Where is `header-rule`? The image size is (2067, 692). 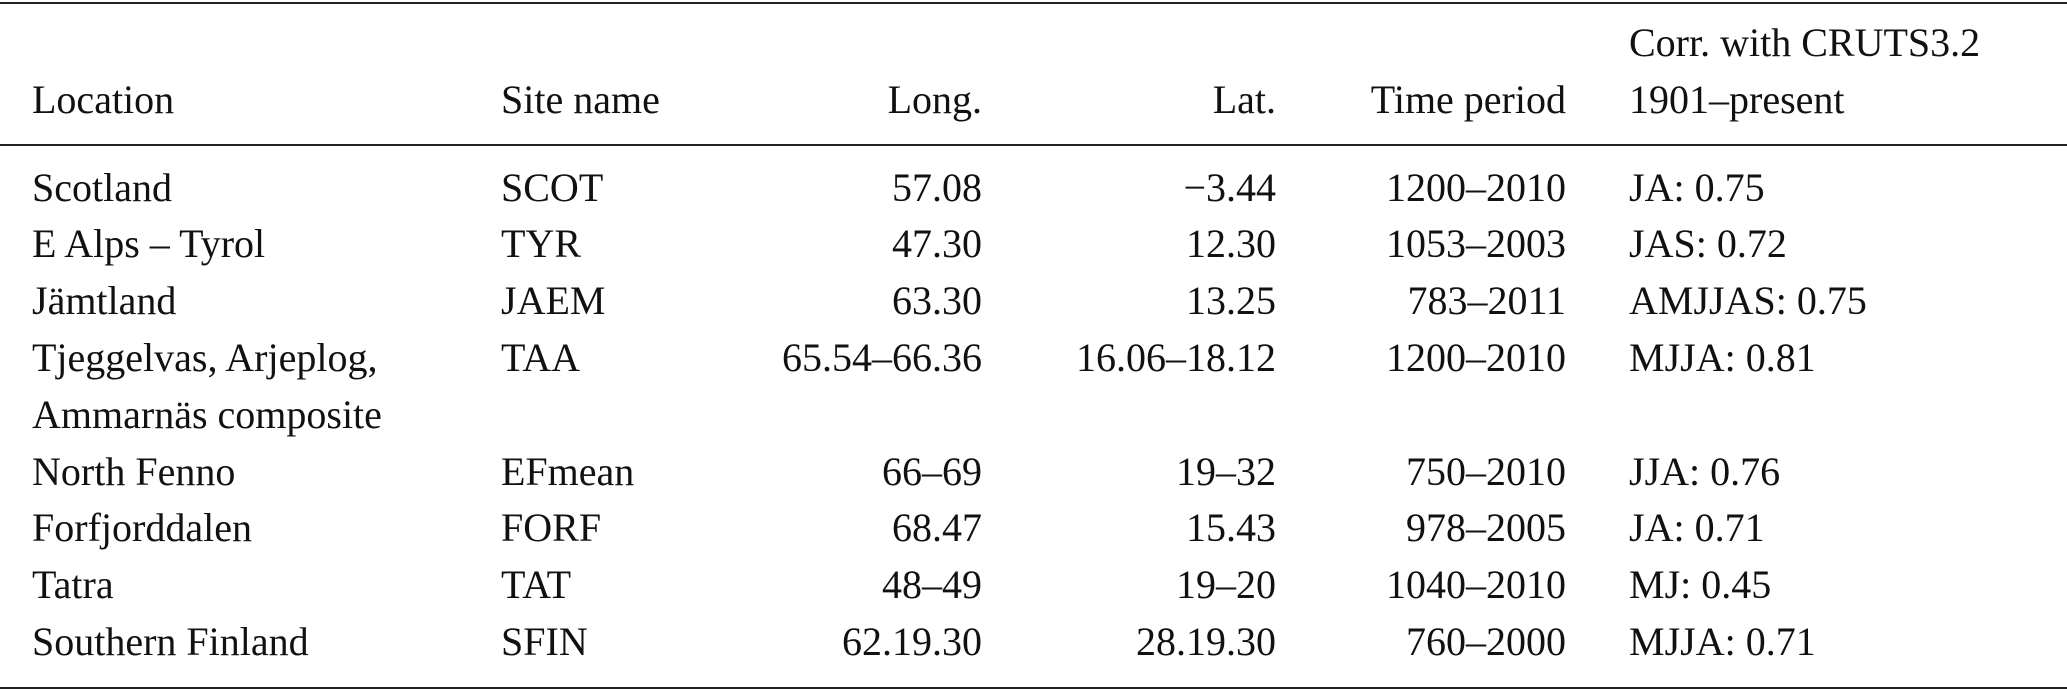 header-rule is located at coordinates (1033, 145).